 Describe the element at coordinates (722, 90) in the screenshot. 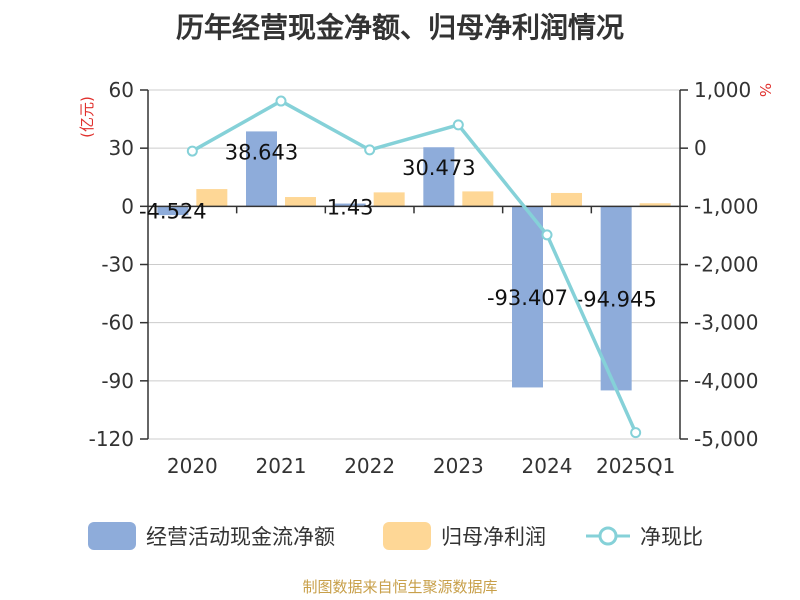

I see `y-right-tick-label: 1,000` at that location.